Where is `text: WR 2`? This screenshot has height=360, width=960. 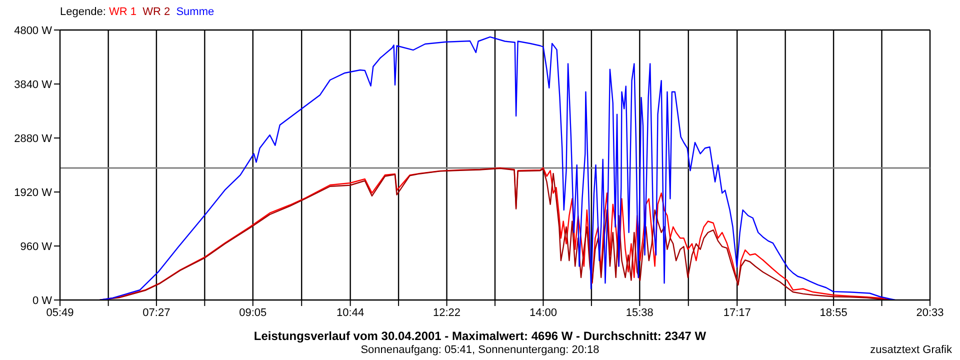
text: WR 2 is located at coordinates (157, 12).